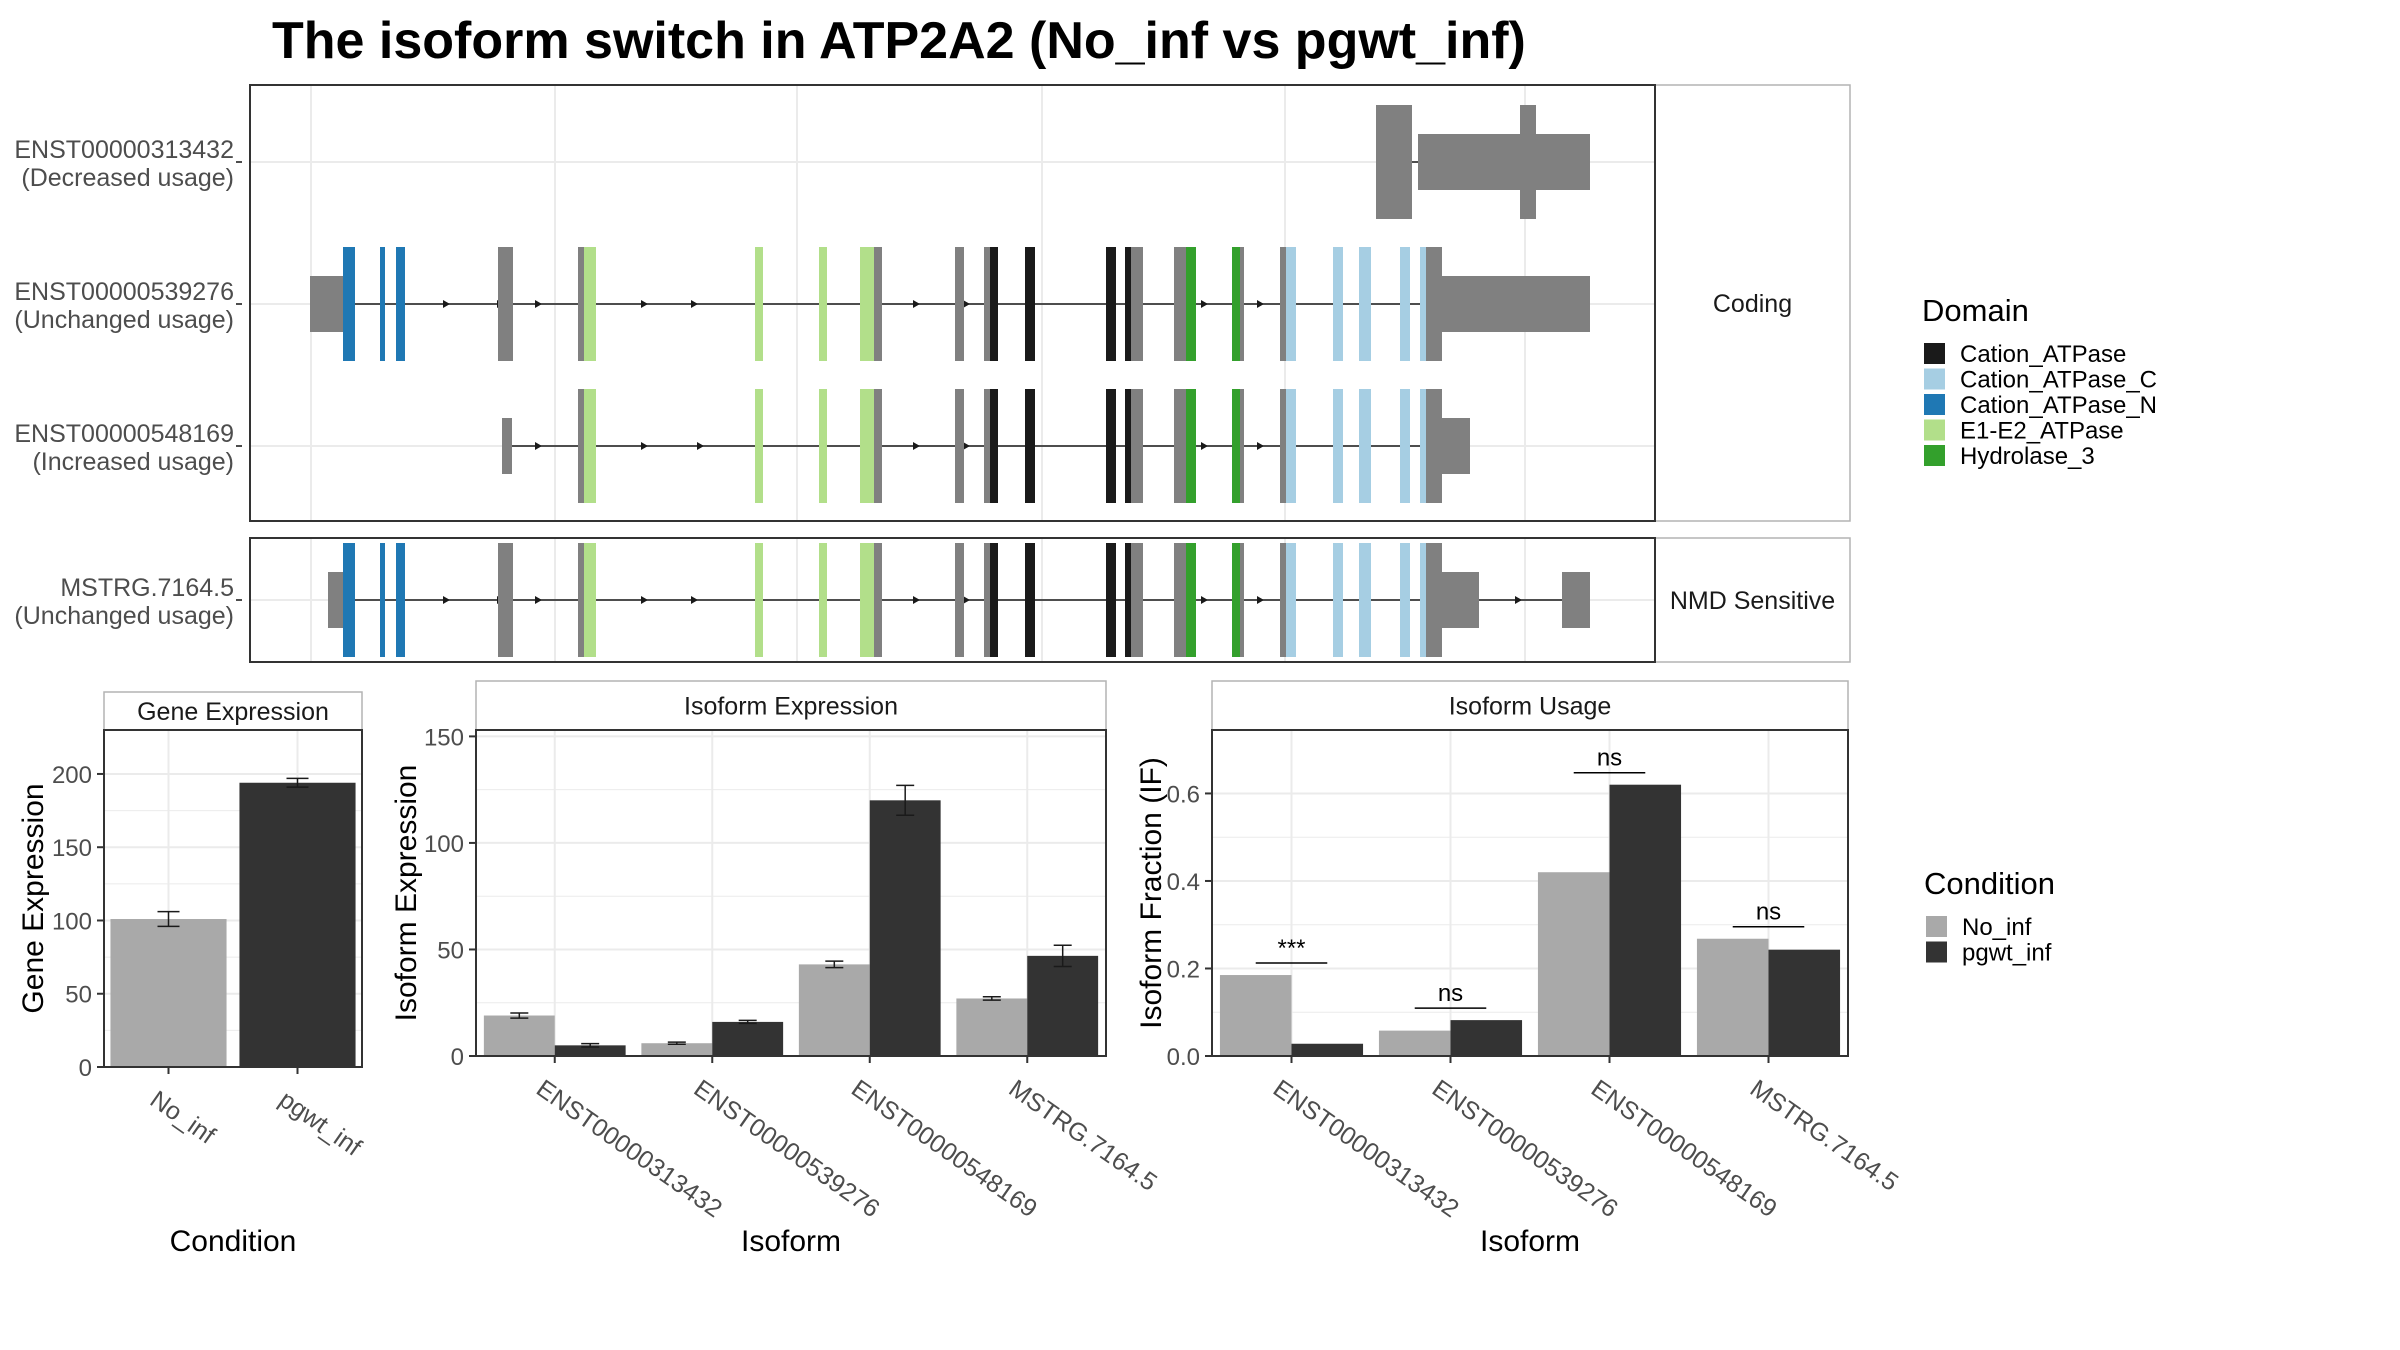  I want to click on significance-label: ns, so click(1609, 758).